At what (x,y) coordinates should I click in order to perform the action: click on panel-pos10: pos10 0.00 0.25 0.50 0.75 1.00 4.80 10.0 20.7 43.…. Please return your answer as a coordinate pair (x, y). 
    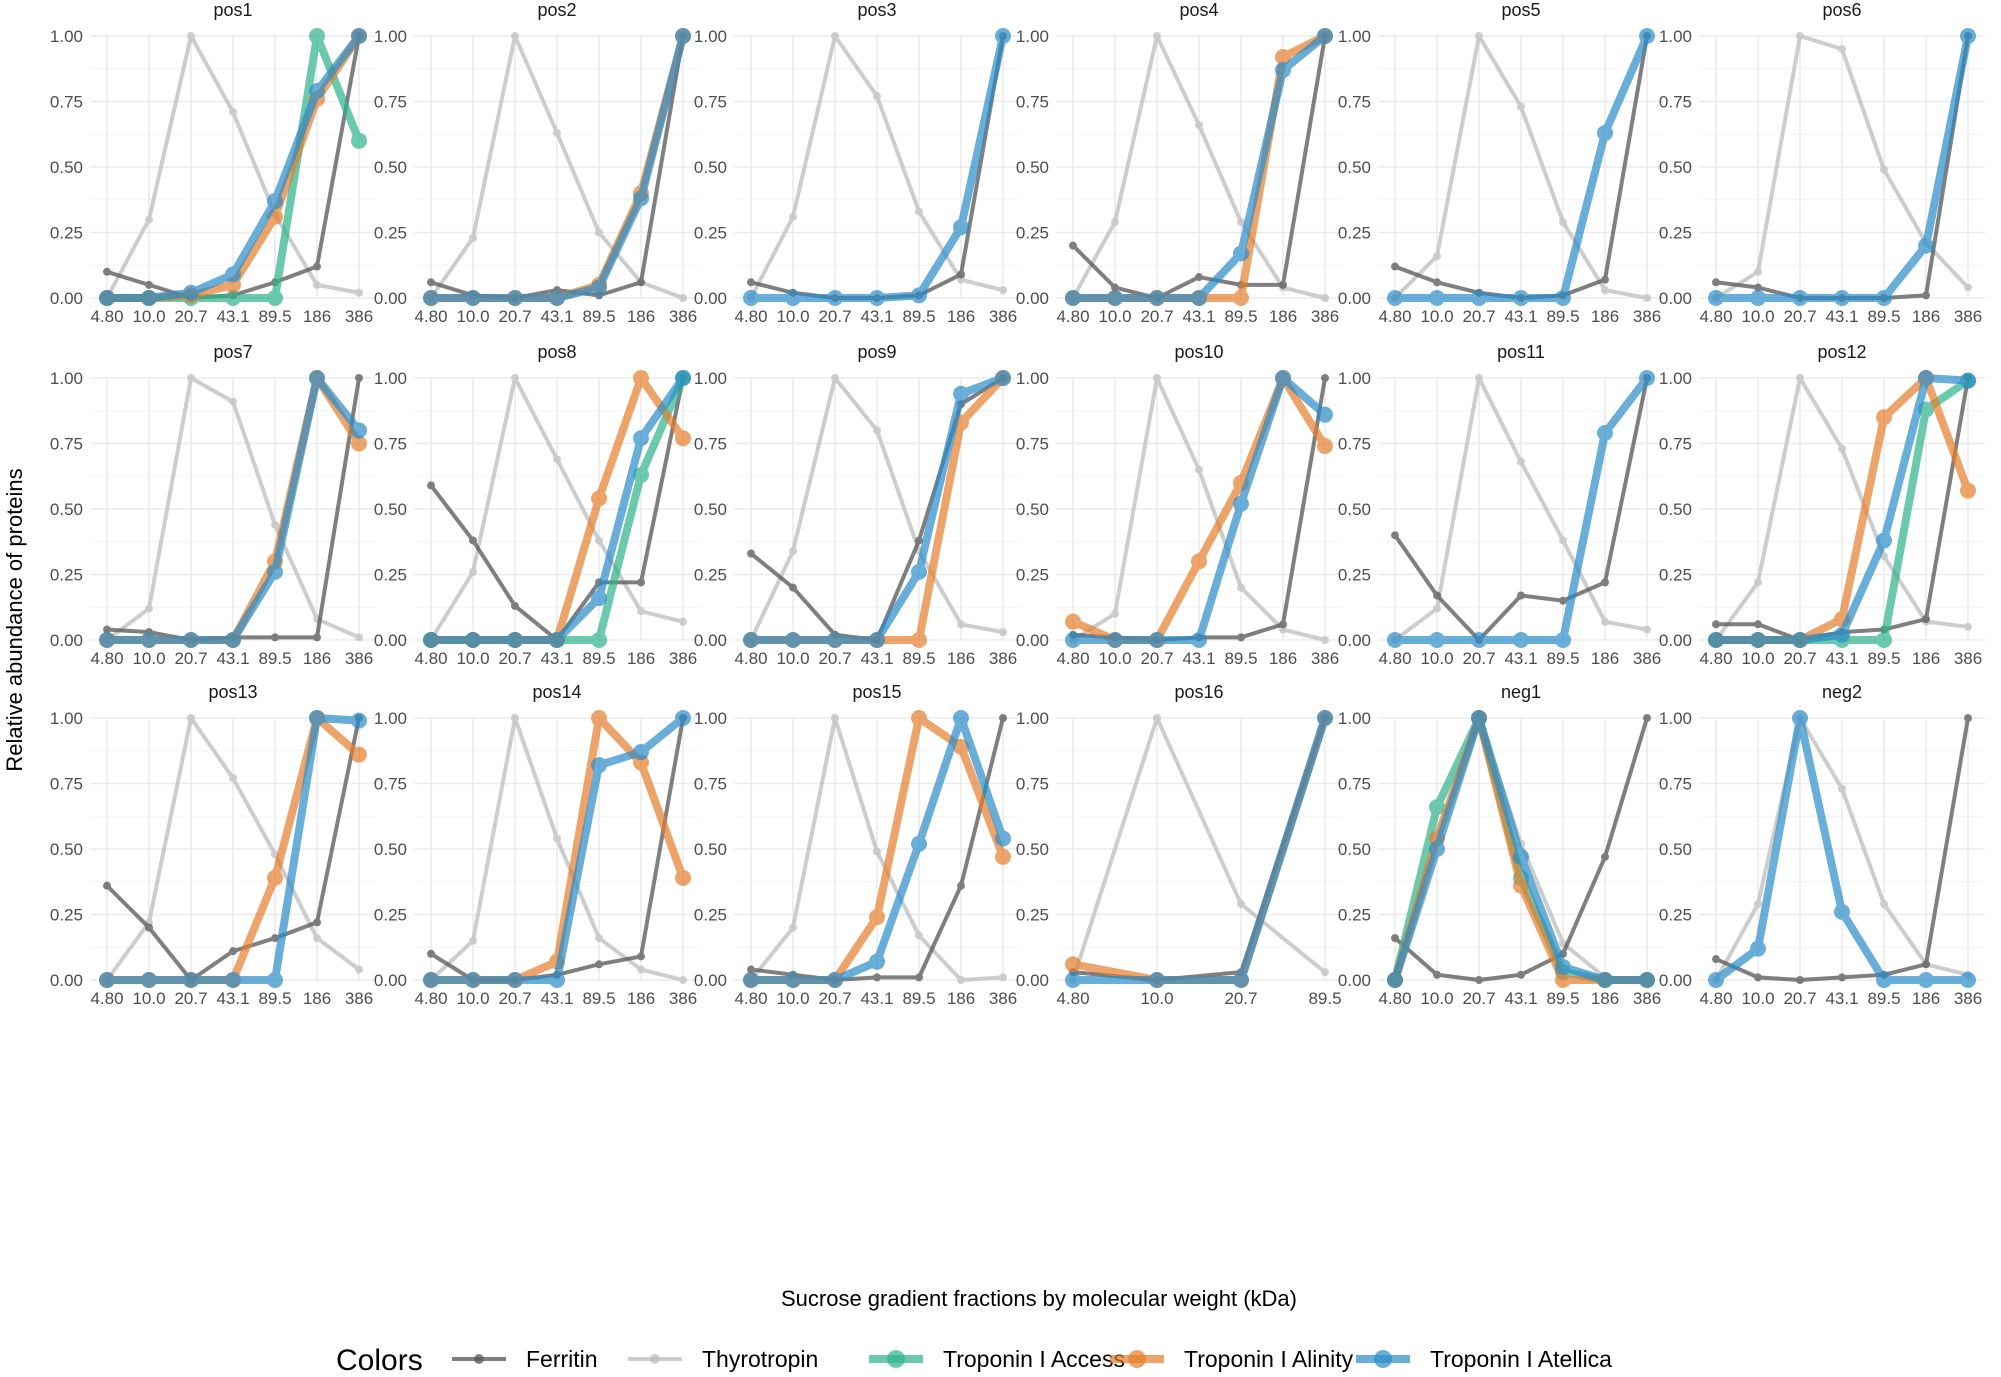
    Looking at the image, I should click on (1179, 505).